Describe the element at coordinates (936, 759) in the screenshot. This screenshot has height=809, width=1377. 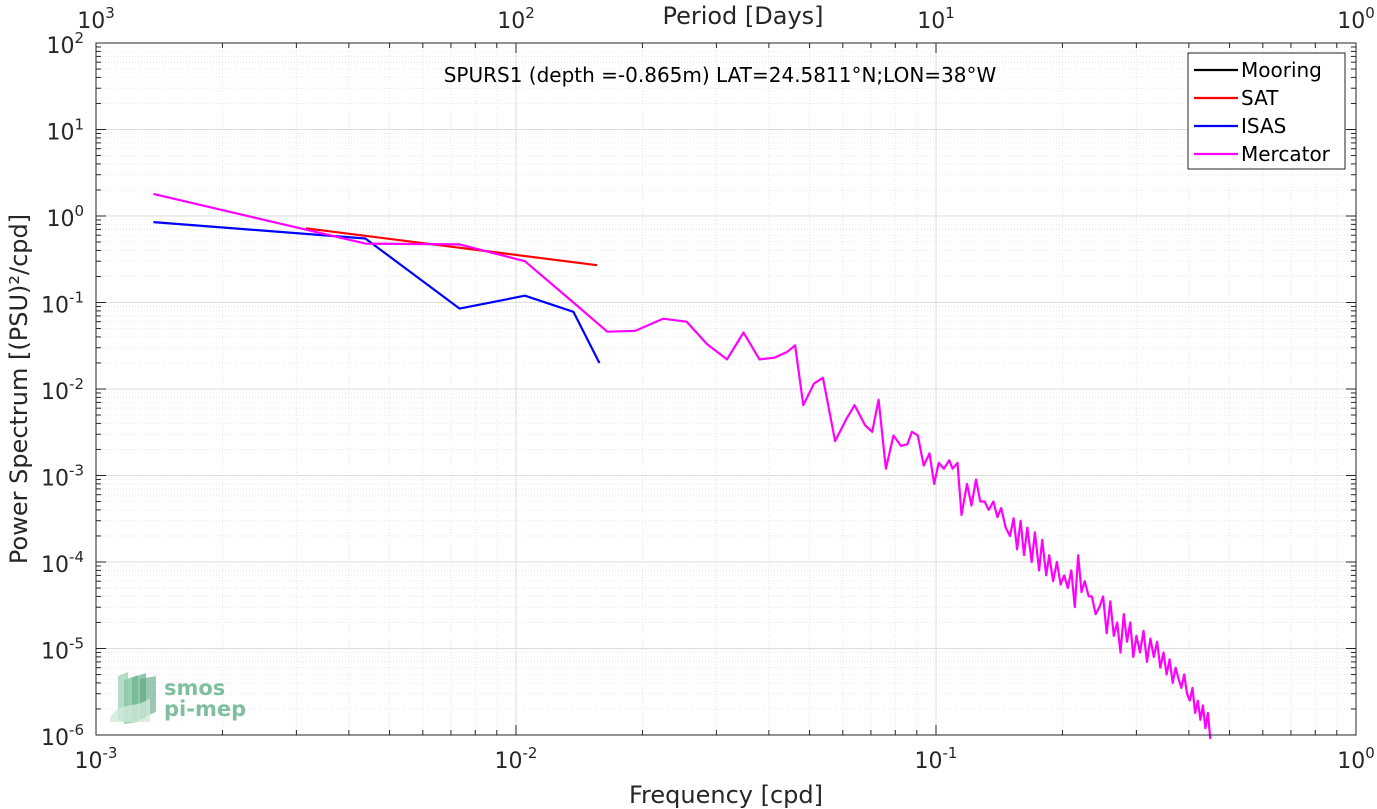
I see `x-tick-label: 10⁻¹` at that location.